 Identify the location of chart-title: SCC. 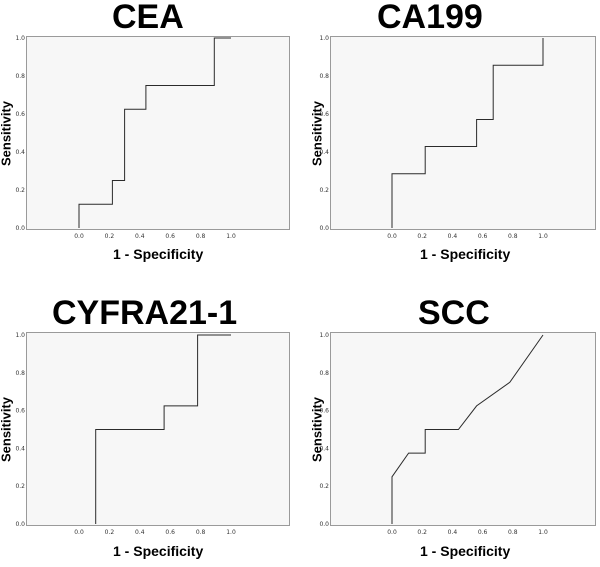
(454, 313).